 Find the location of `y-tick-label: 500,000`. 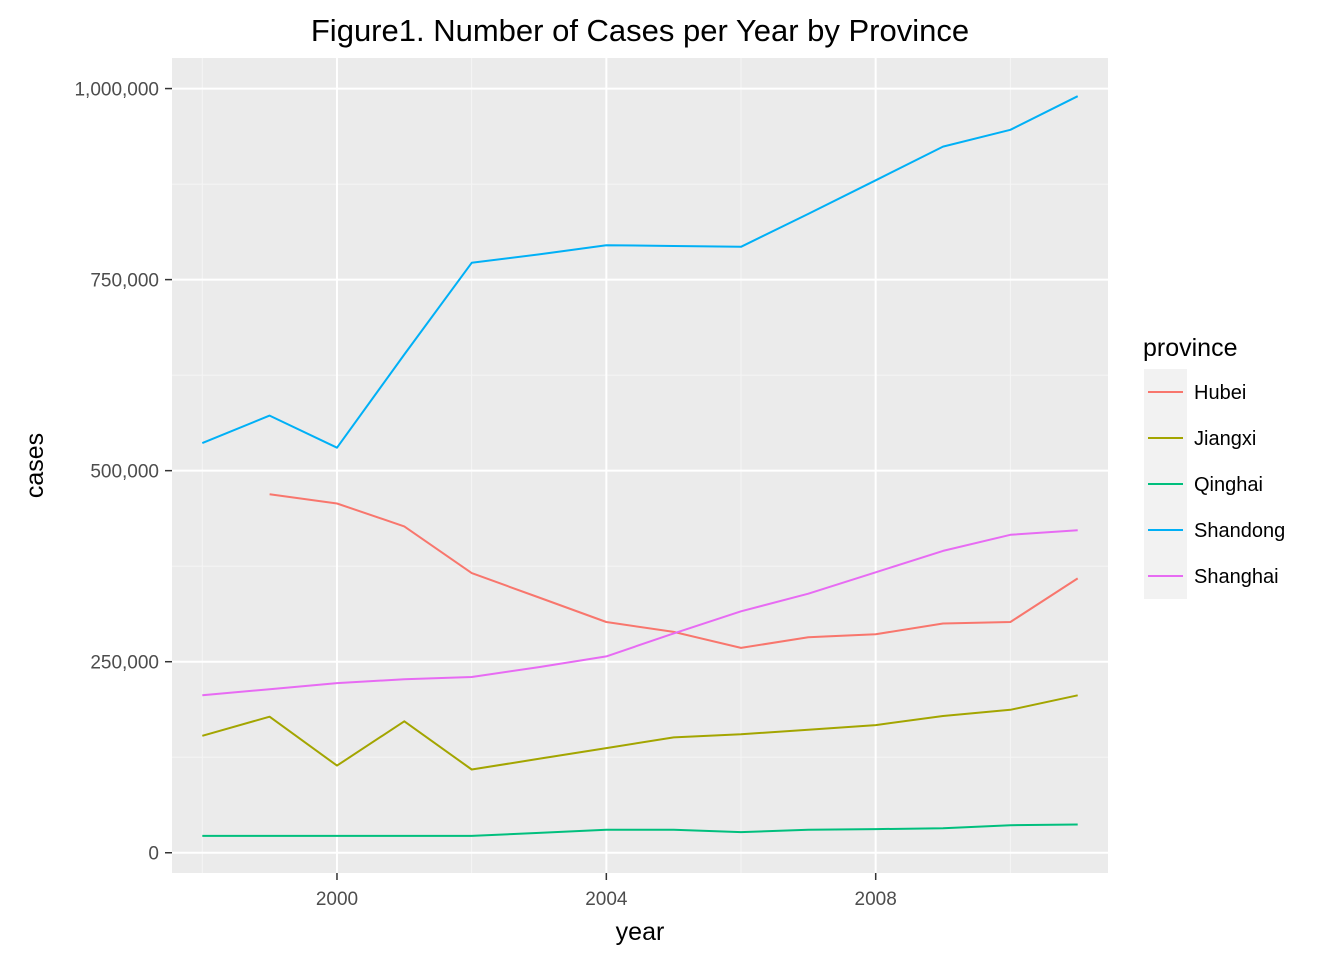

y-tick-label: 500,000 is located at coordinates (124, 472).